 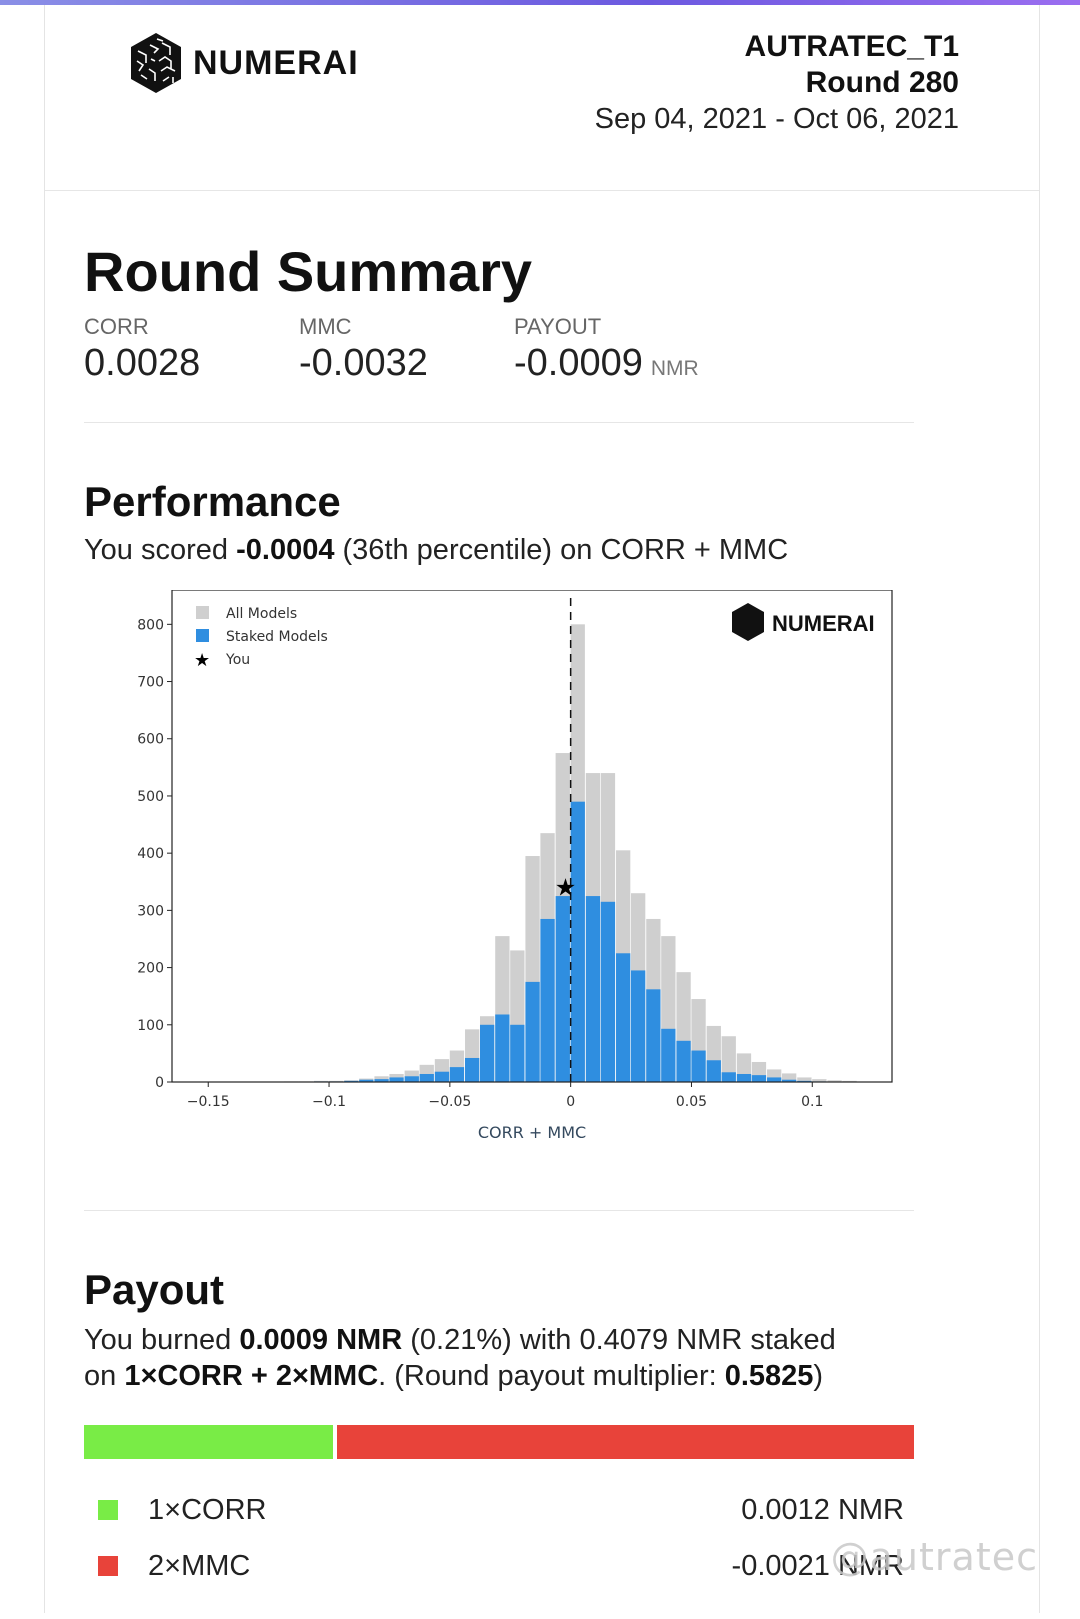 I want to click on numerai-cube-icon, so click(x=156, y=63).